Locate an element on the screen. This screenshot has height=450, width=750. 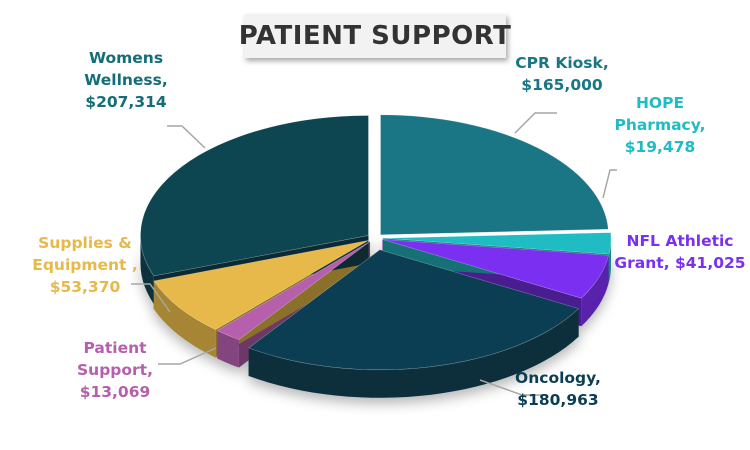
slice-side-supplies-equipment is located at coordinates (184, 319).